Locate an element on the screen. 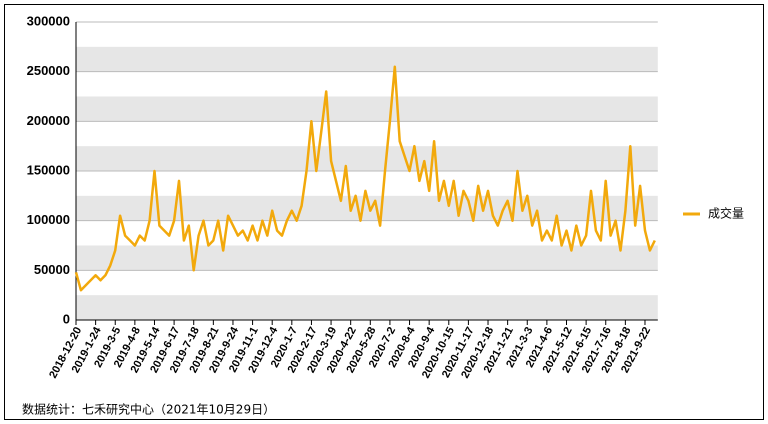 This screenshot has width=768, height=424. y-tick-label: 200000 is located at coordinates (48, 120).